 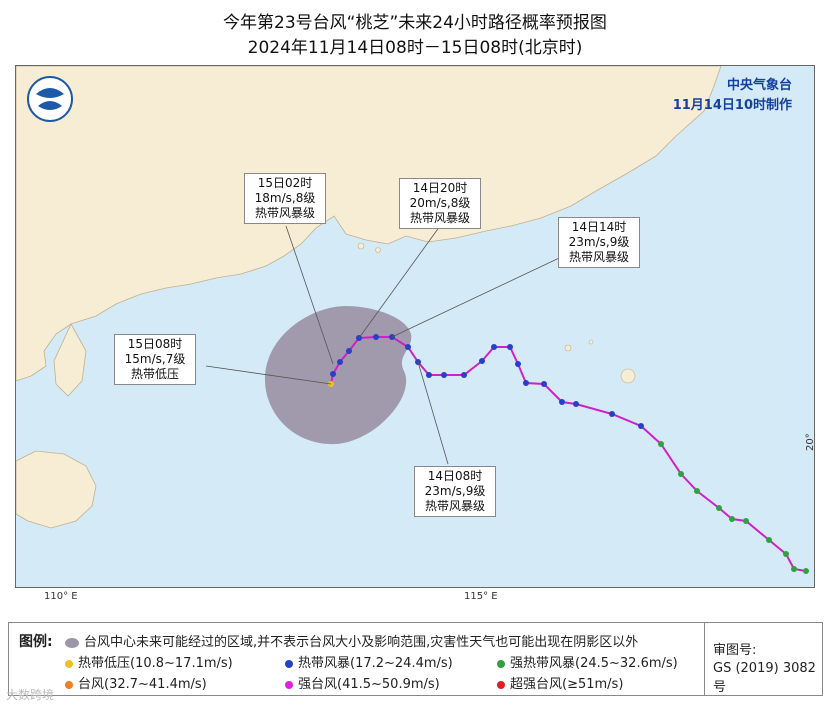 I want to click on ts-dot-icon, so click(x=289, y=663).